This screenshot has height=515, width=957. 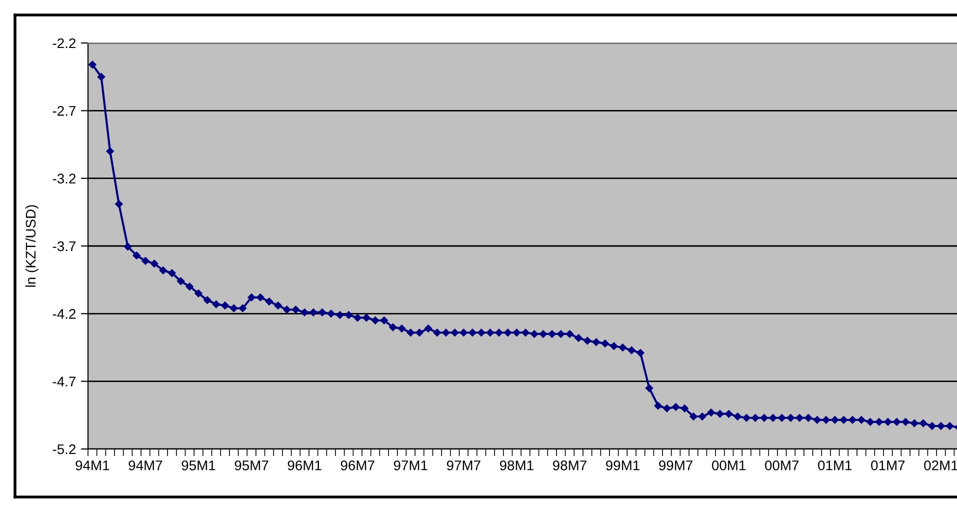 What do you see at coordinates (729, 465) in the screenshot?
I see `x-tick-label: 00M1` at bounding box center [729, 465].